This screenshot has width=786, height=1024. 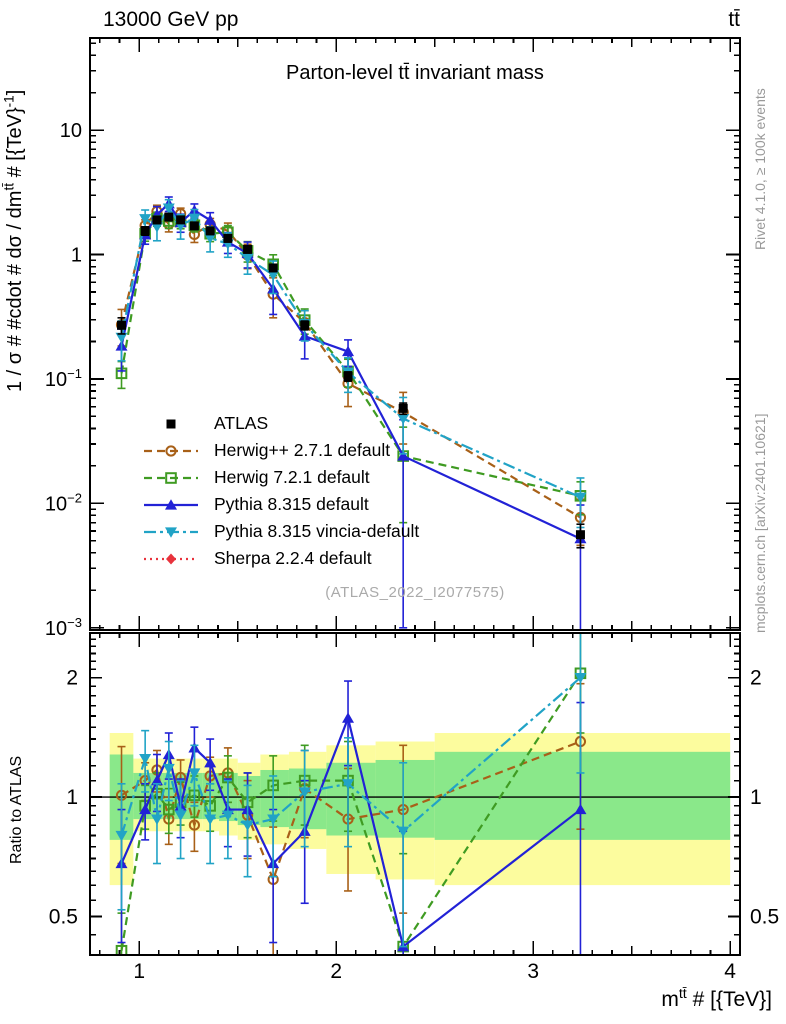 I want to click on collision-energy-label: 13000 GeV pp, so click(x=171, y=19).